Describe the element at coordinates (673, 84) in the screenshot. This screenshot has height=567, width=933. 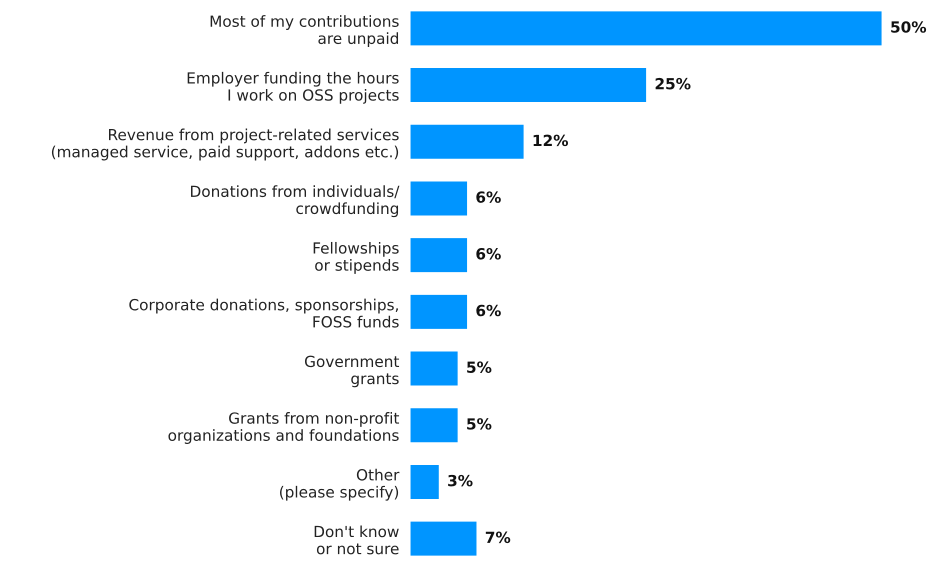
I see `data-label: 25%` at that location.